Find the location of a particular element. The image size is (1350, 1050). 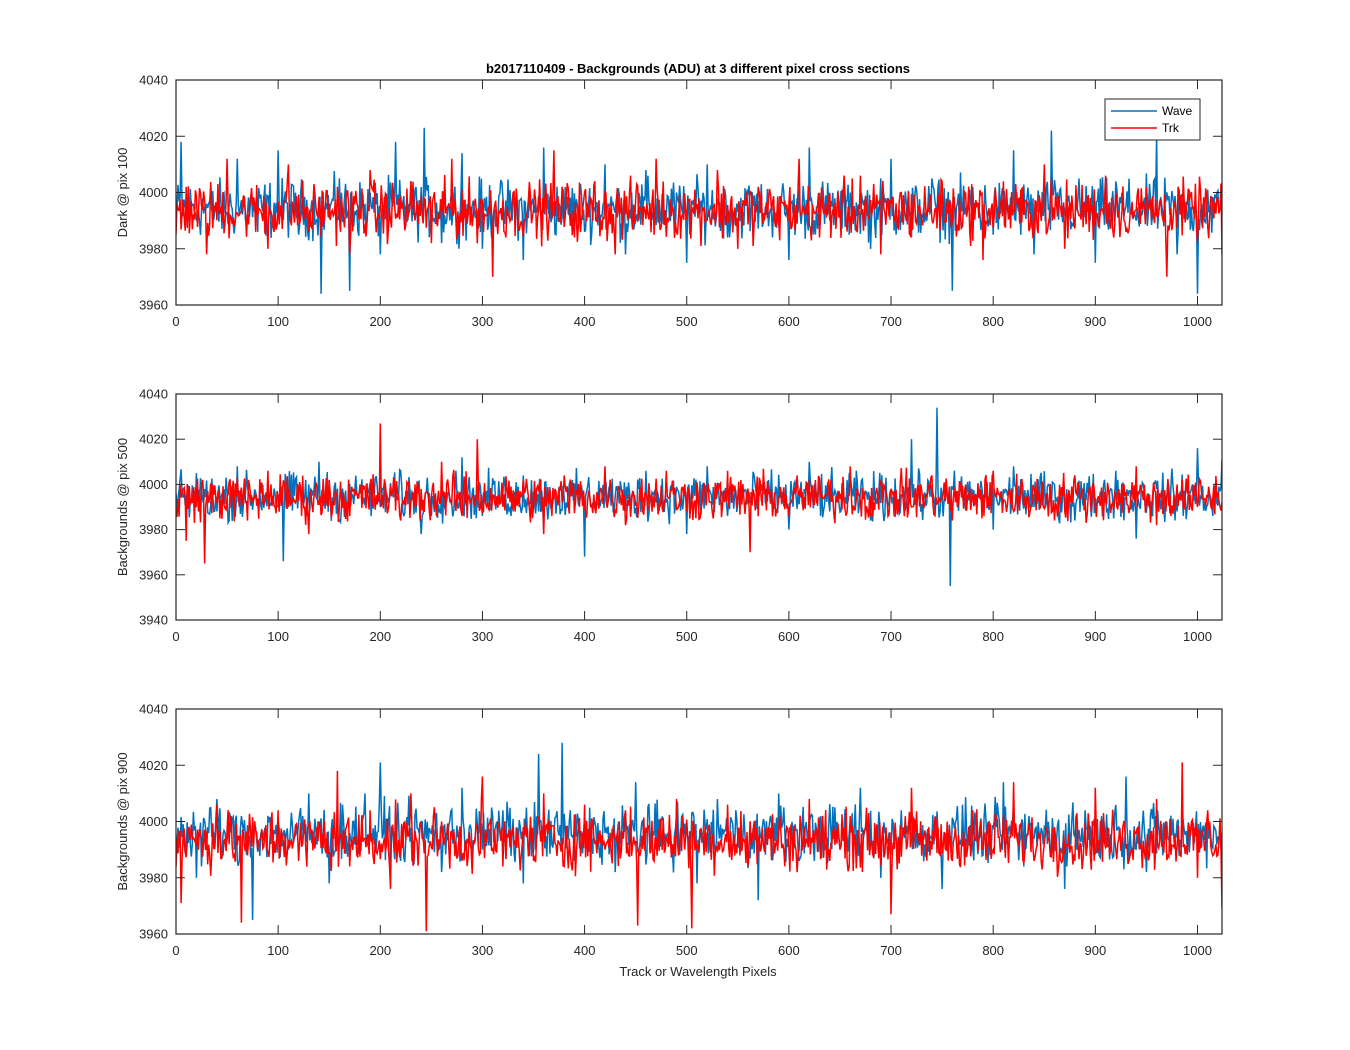

y-axis-label: Dark @ pix 100 is located at coordinates (122, 193).